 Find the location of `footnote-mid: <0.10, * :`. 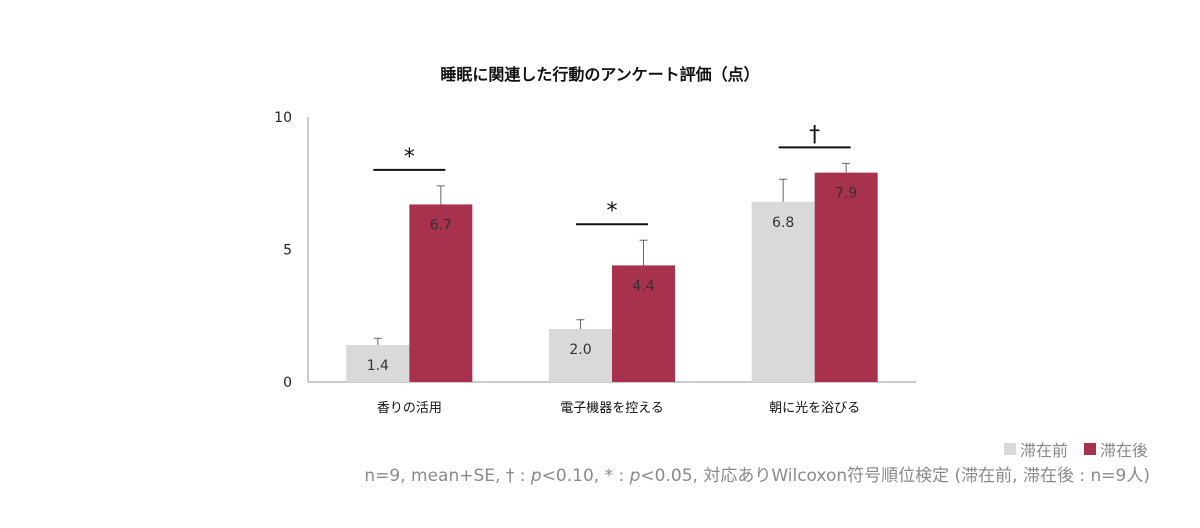

footnote-mid: <0.10, * : is located at coordinates (585, 476).